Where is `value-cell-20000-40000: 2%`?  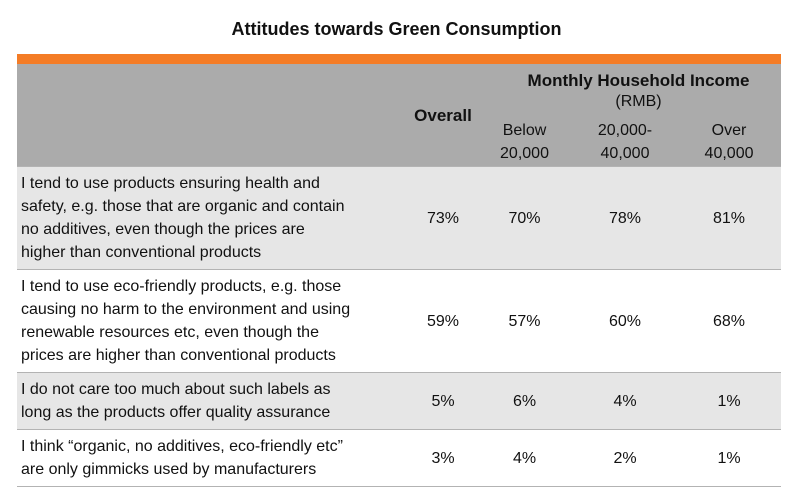 value-cell-20000-40000: 2% is located at coordinates (625, 458).